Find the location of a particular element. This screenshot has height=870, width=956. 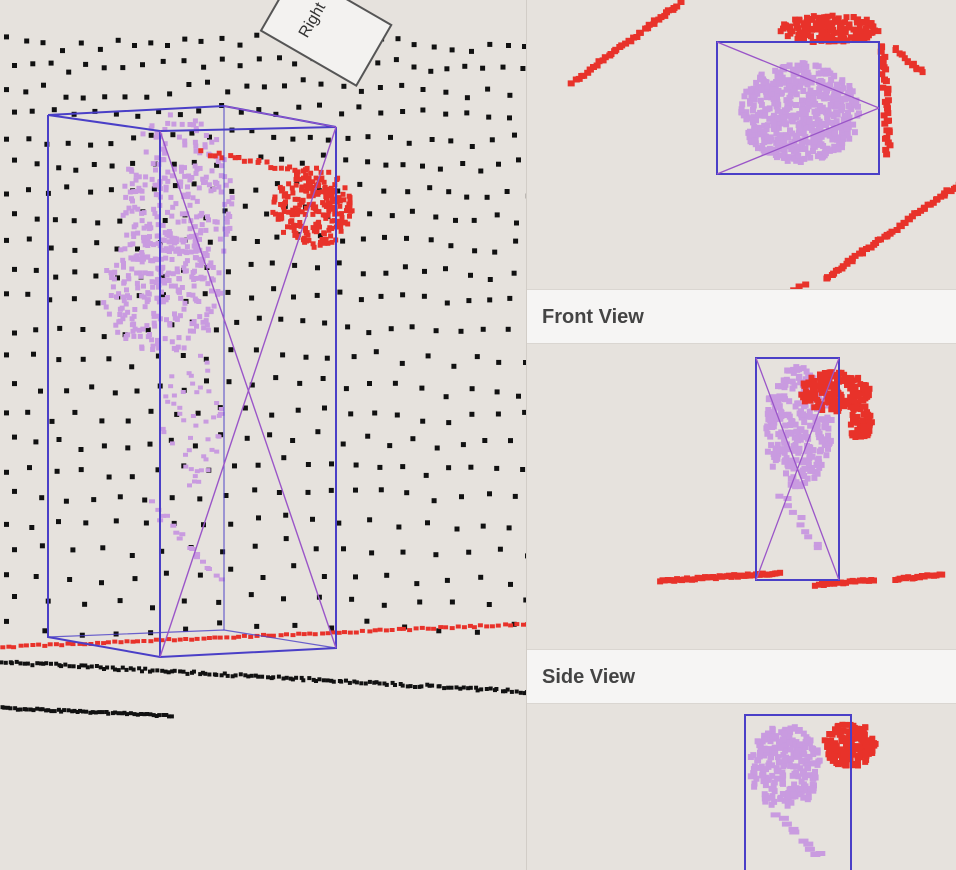

bounding-box-top is located at coordinates (798, 108).